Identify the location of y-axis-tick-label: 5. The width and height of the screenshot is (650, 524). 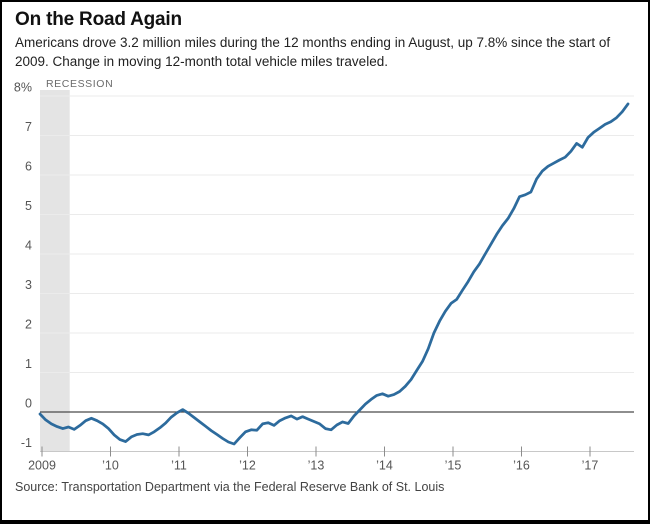
(28, 206).